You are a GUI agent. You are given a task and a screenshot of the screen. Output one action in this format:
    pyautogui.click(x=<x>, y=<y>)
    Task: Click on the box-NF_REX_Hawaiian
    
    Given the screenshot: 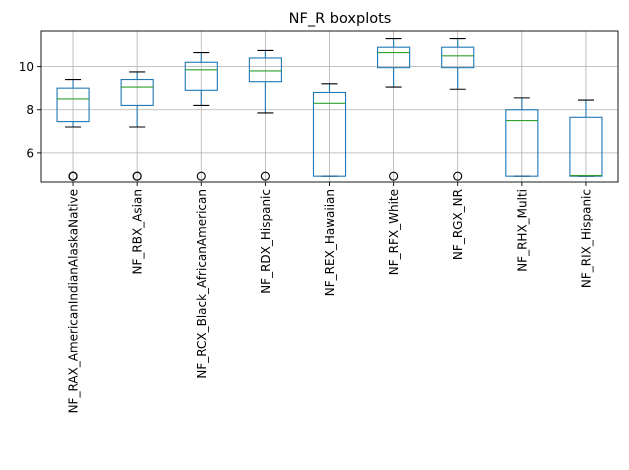 What is the action you would take?
    pyautogui.click(x=329, y=130)
    